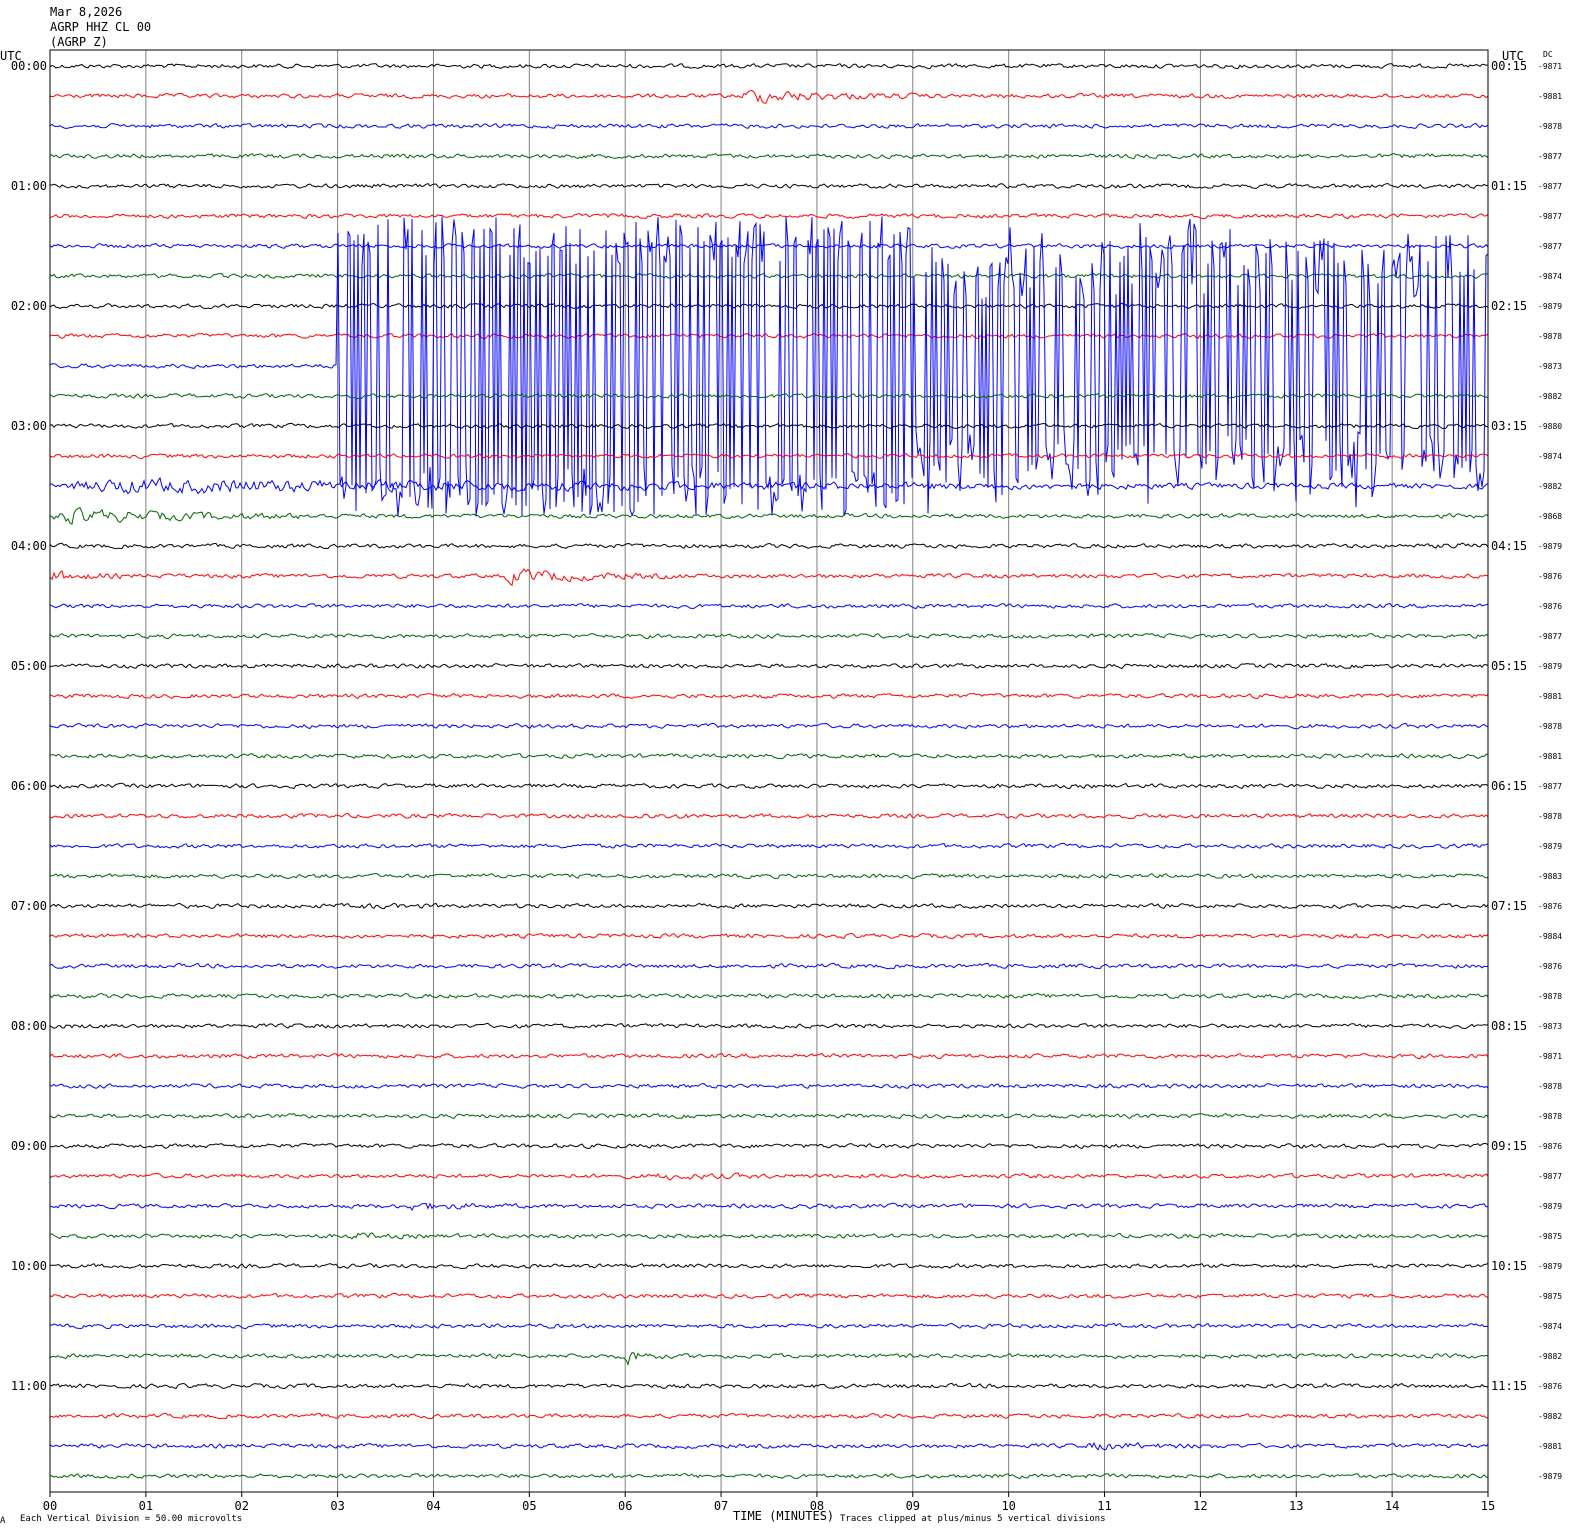  Describe the element at coordinates (1513, 56) in the screenshot. I see `right-axis-title: UTC` at that location.